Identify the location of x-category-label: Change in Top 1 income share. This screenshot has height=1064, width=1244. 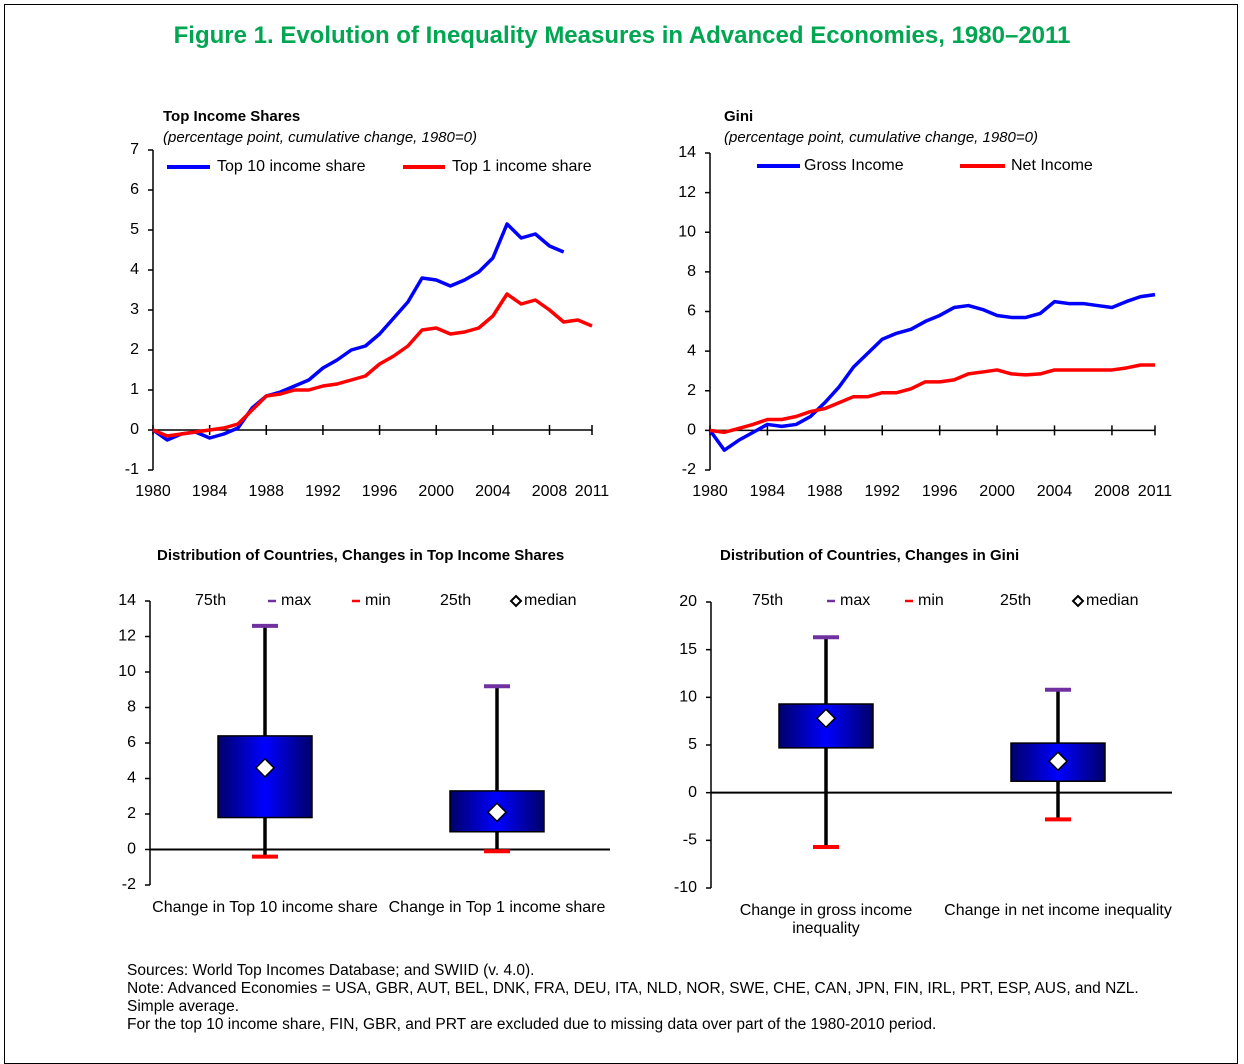
(497, 907).